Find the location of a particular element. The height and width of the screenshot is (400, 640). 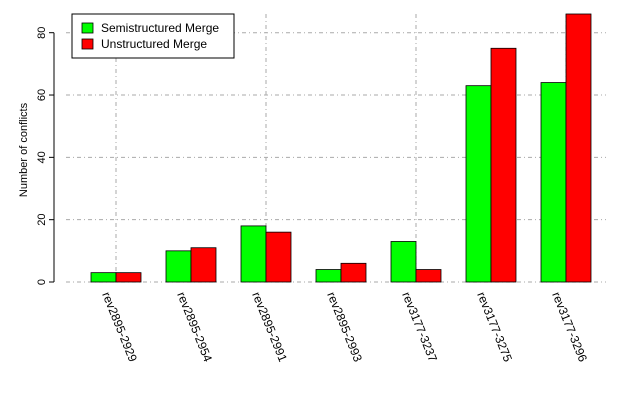

x-tick-label: rev2895-2954 is located at coordinates (194, 327).